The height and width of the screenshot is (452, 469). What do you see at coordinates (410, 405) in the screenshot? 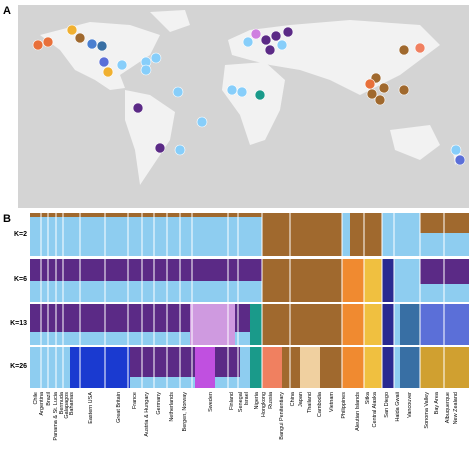
I see `population-label: Vancouver` at bounding box center [410, 405].